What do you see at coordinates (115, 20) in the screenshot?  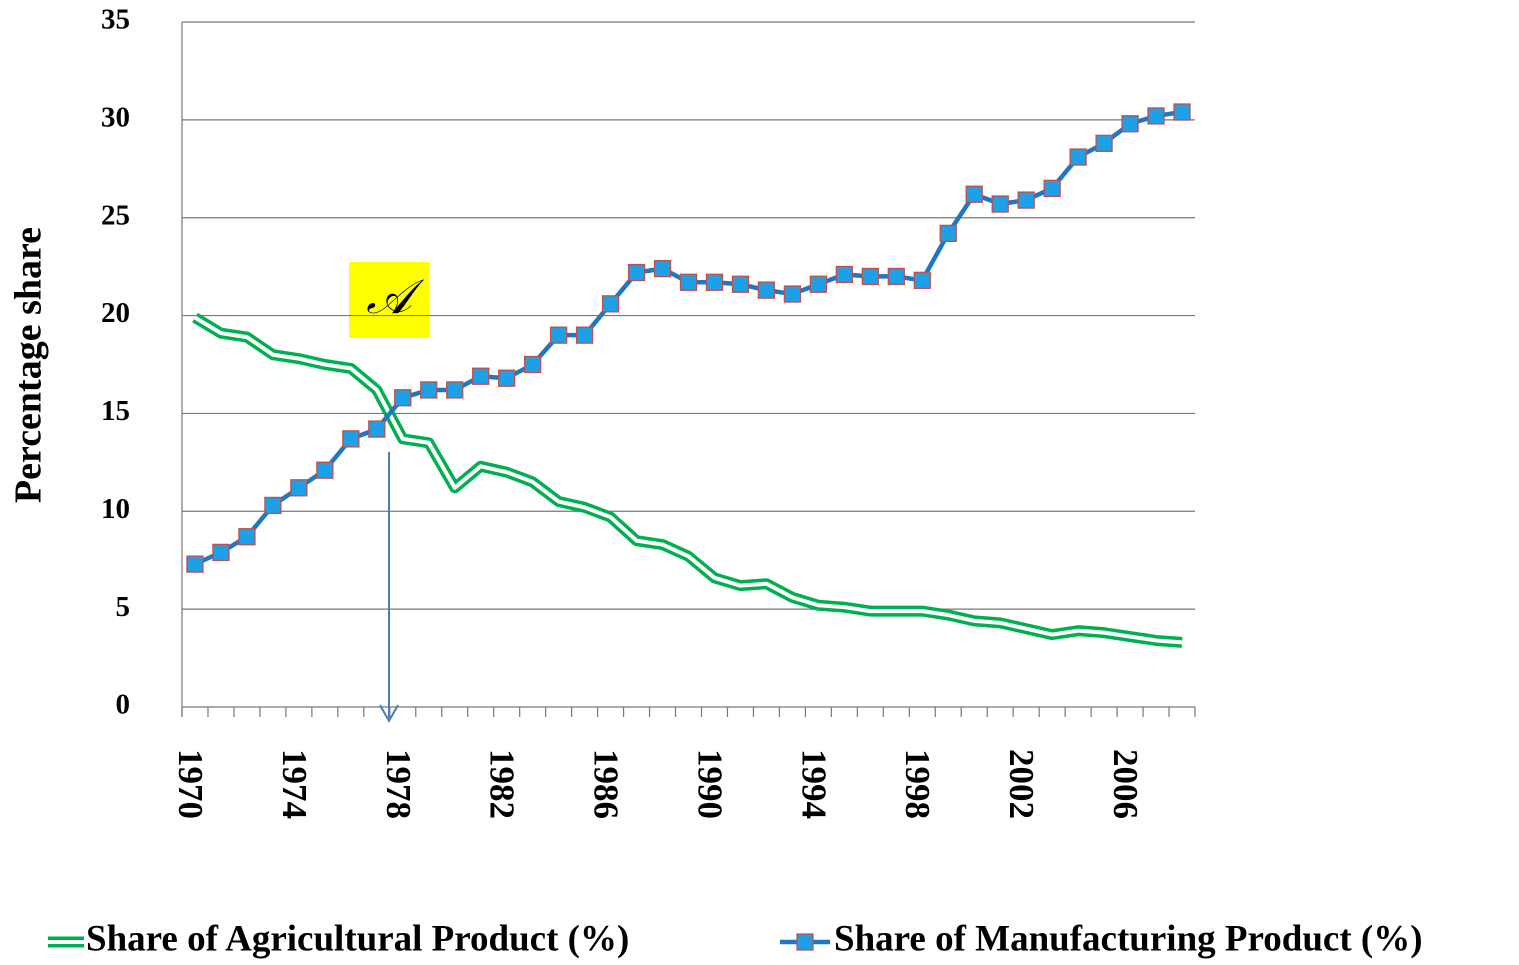 I see `y-tick-label: 35` at bounding box center [115, 20].